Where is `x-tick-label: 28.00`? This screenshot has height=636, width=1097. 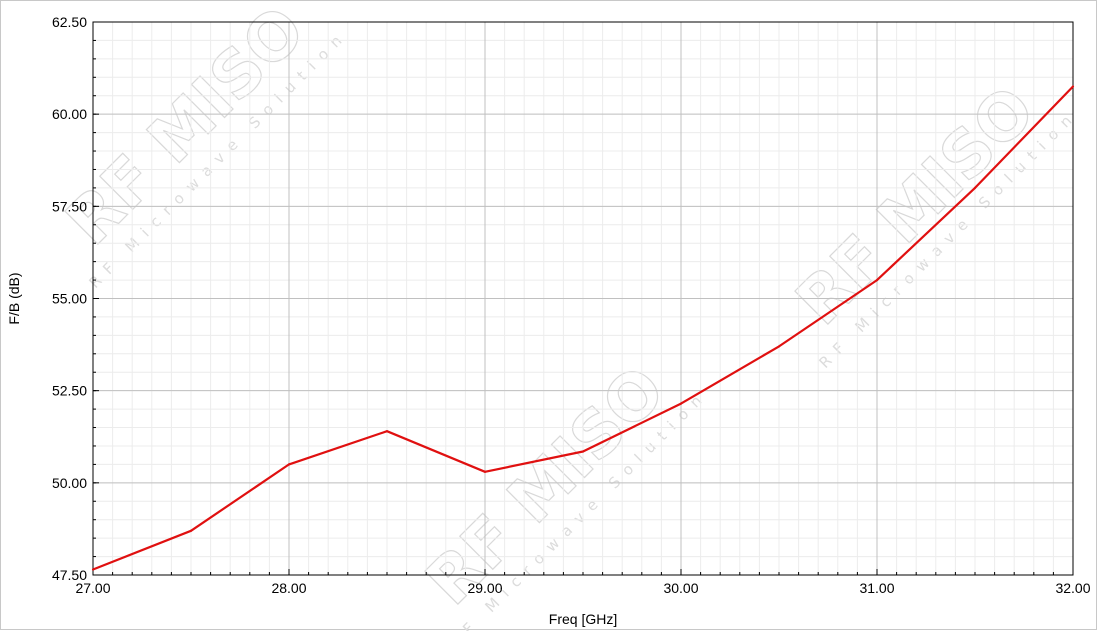 x-tick-label: 28.00 is located at coordinates (288, 588).